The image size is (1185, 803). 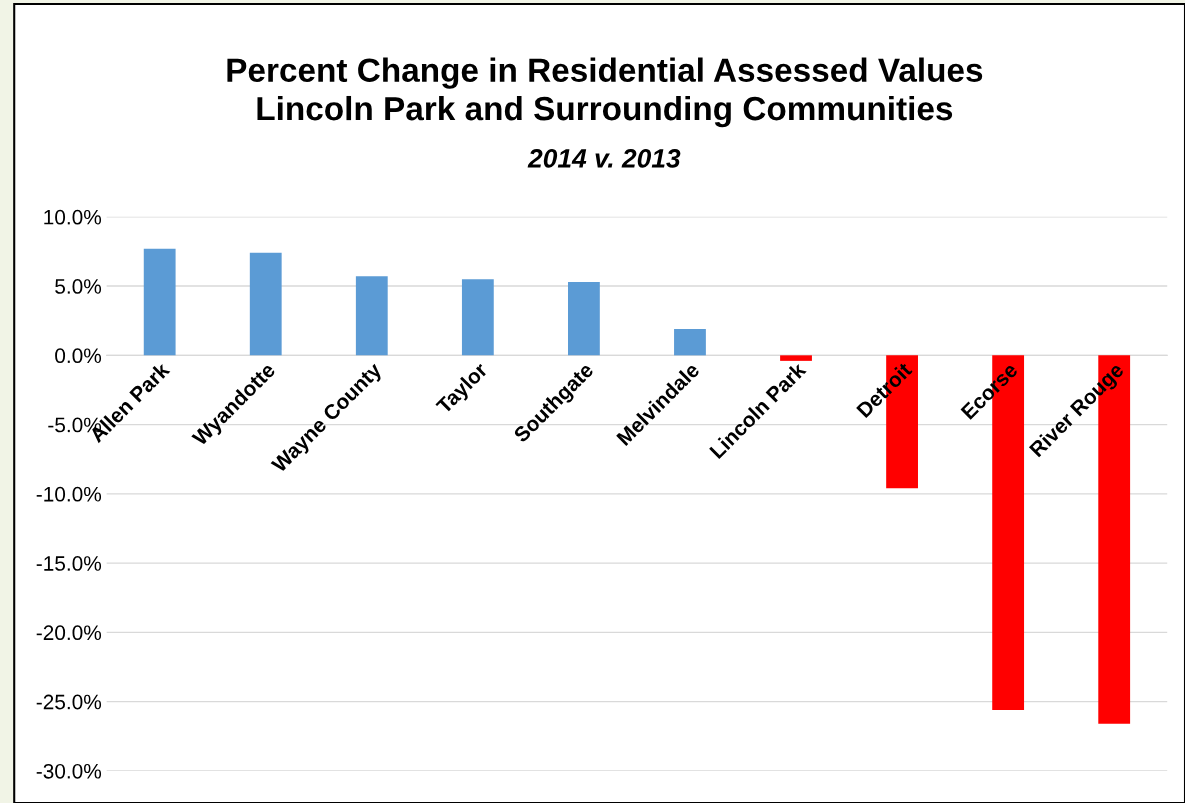 I want to click on y-tick-label: 0.0%, so click(x=78, y=356).